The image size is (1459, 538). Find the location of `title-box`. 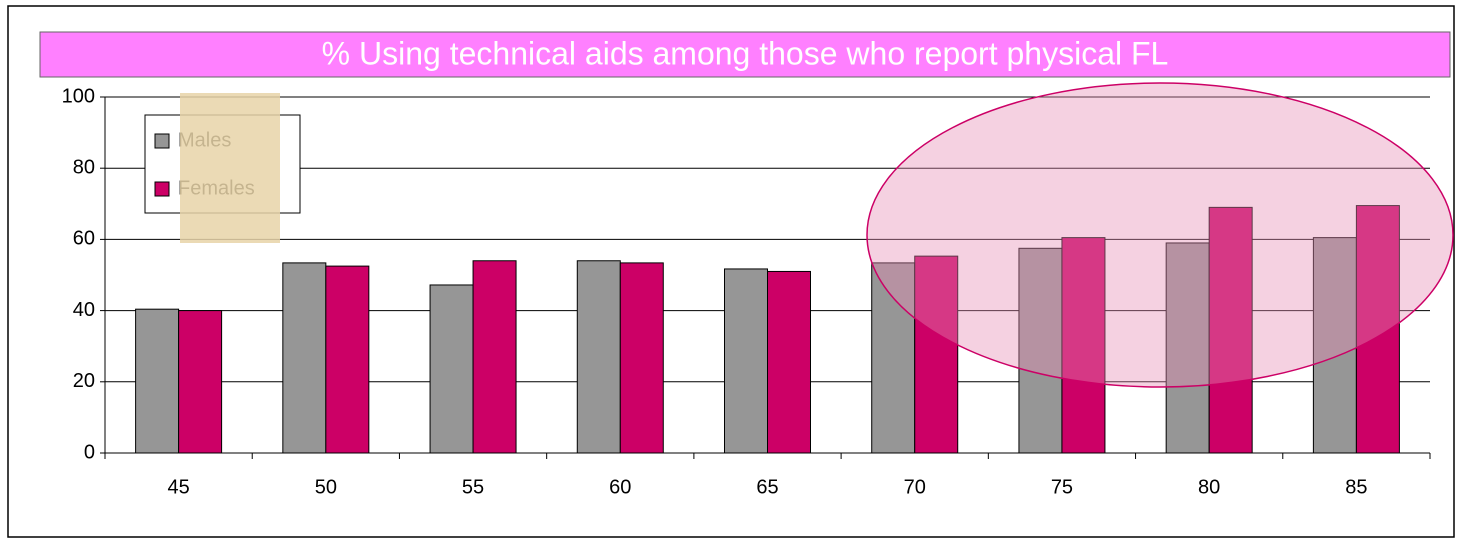

title-box is located at coordinates (745, 54).